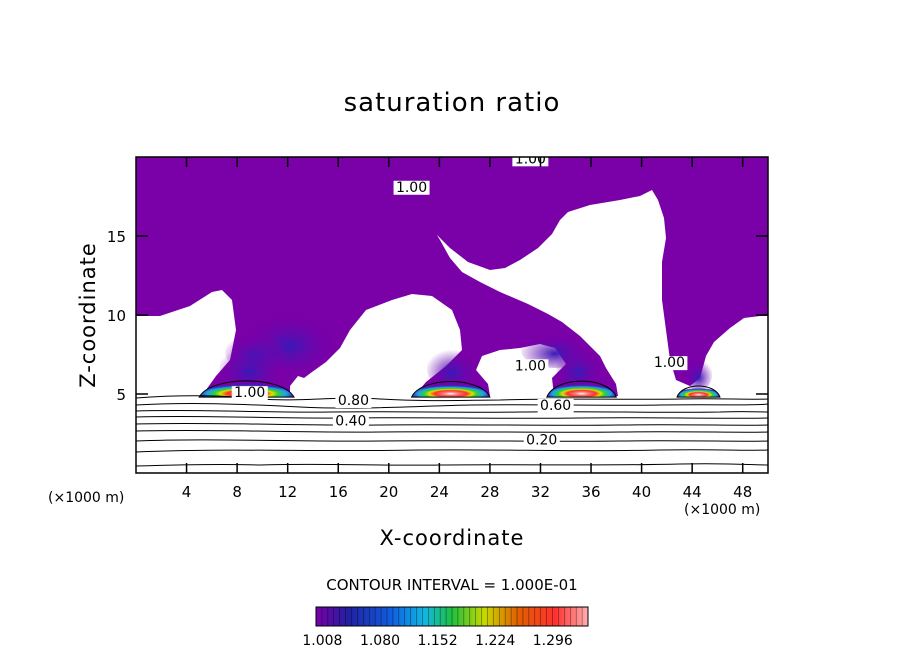  I want to click on x-tick-label: 24, so click(439, 492).